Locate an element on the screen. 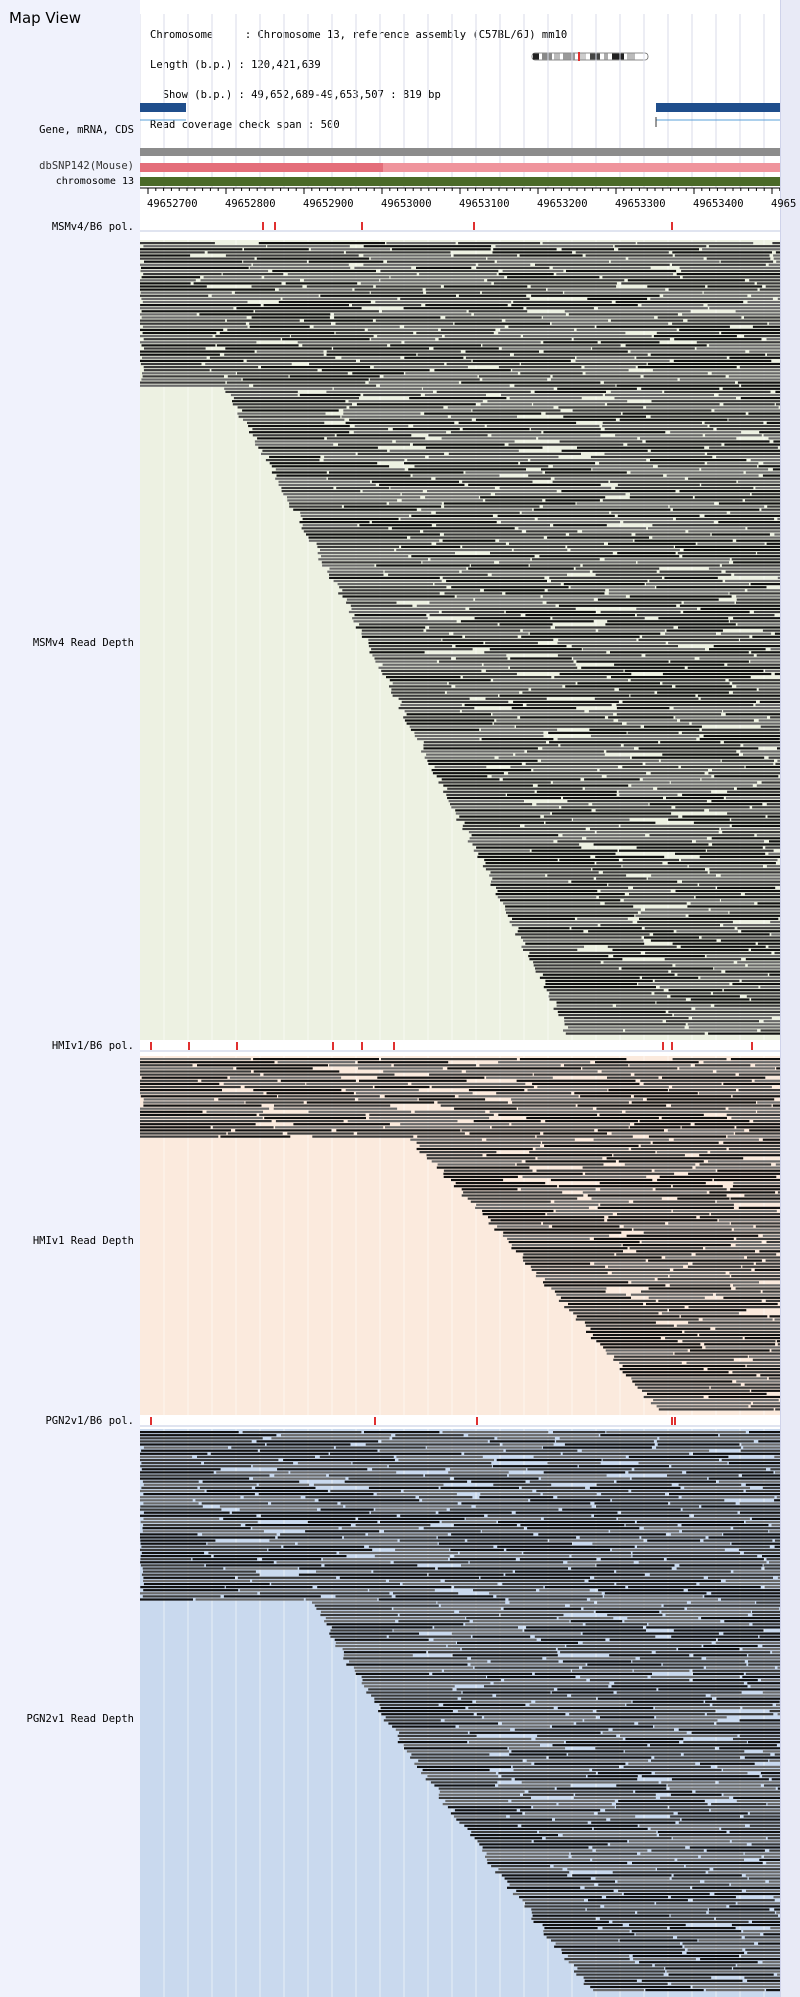 This screenshot has width=800, height=1997. ruler-tick-2: 49652900 is located at coordinates (328, 204).